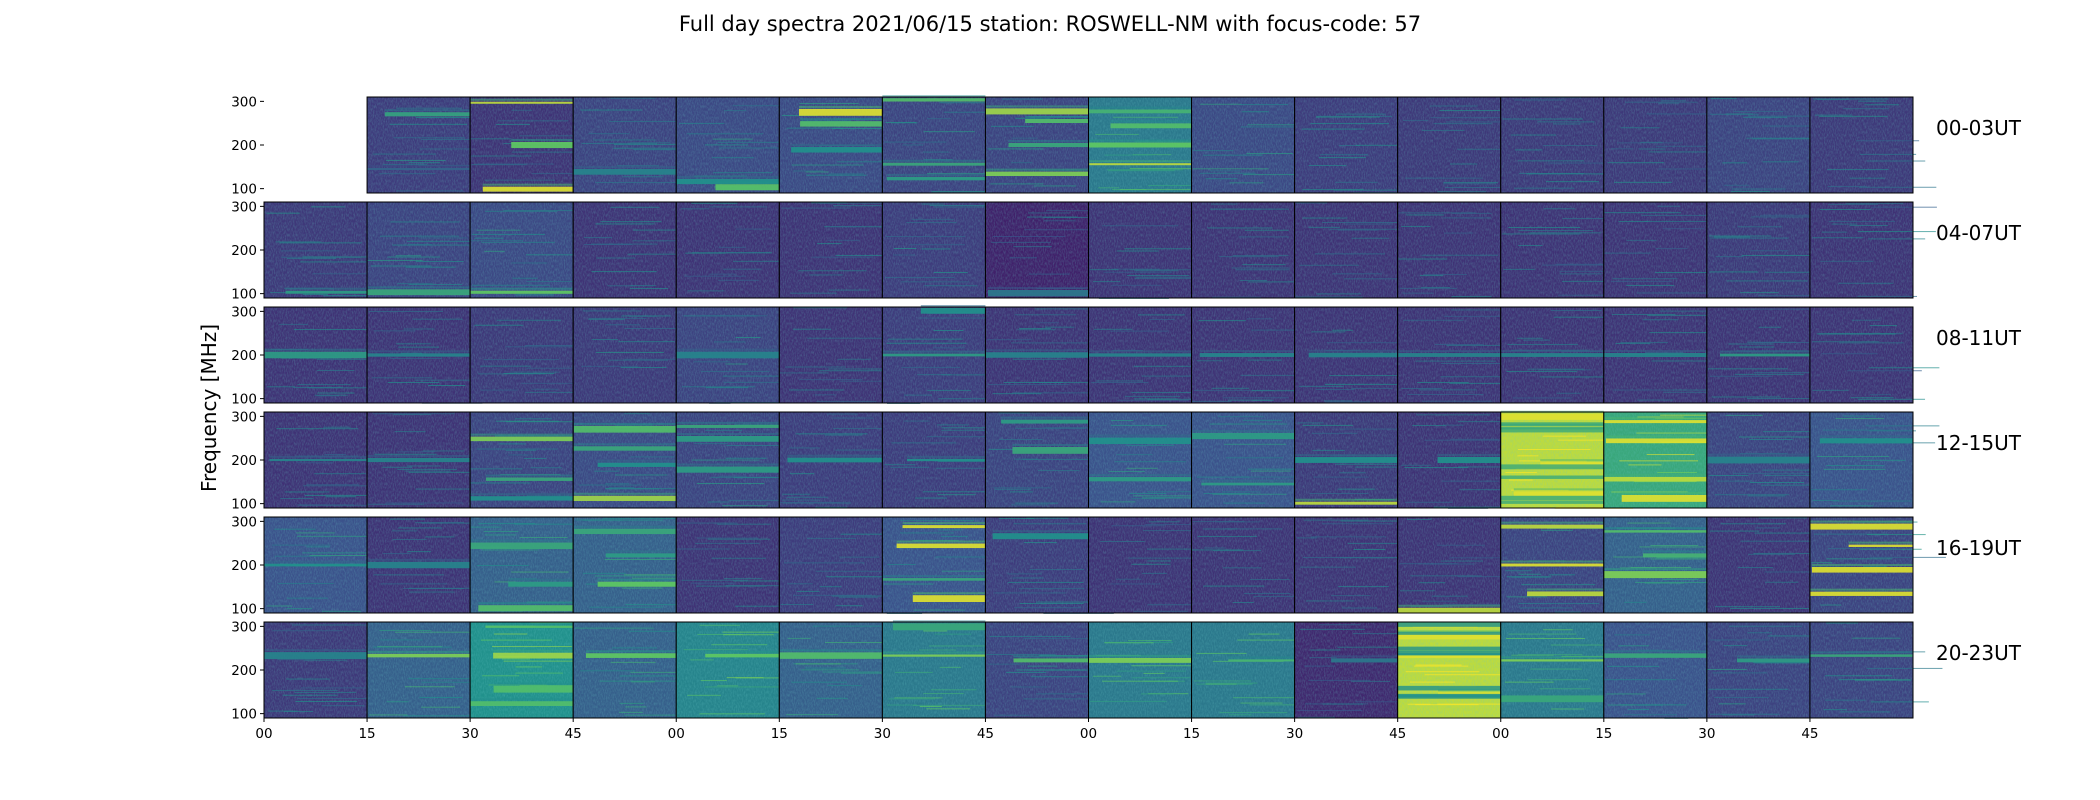 This screenshot has width=2100, height=800. What do you see at coordinates (1397, 734) in the screenshot?
I see `x-tick-label: 45` at bounding box center [1397, 734].